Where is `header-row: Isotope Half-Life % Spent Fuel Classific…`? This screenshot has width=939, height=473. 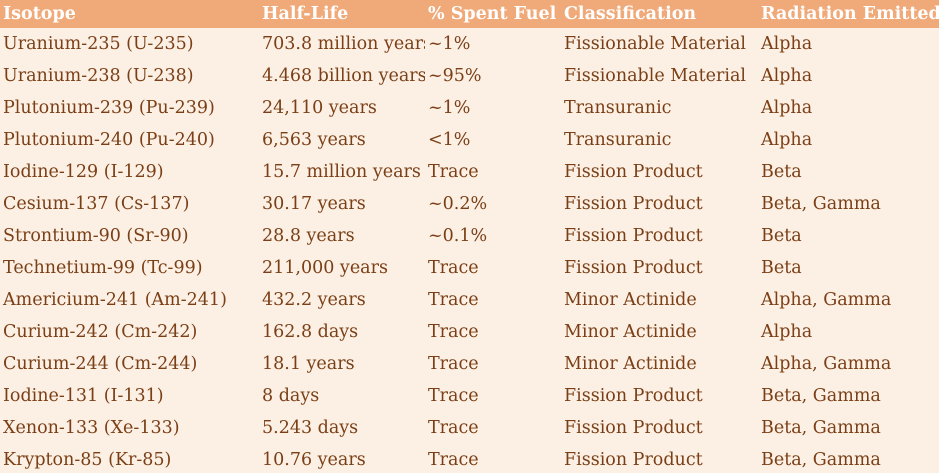
header-row: Isotope Half-Life % Spent Fuel Classific… is located at coordinates (469, 14).